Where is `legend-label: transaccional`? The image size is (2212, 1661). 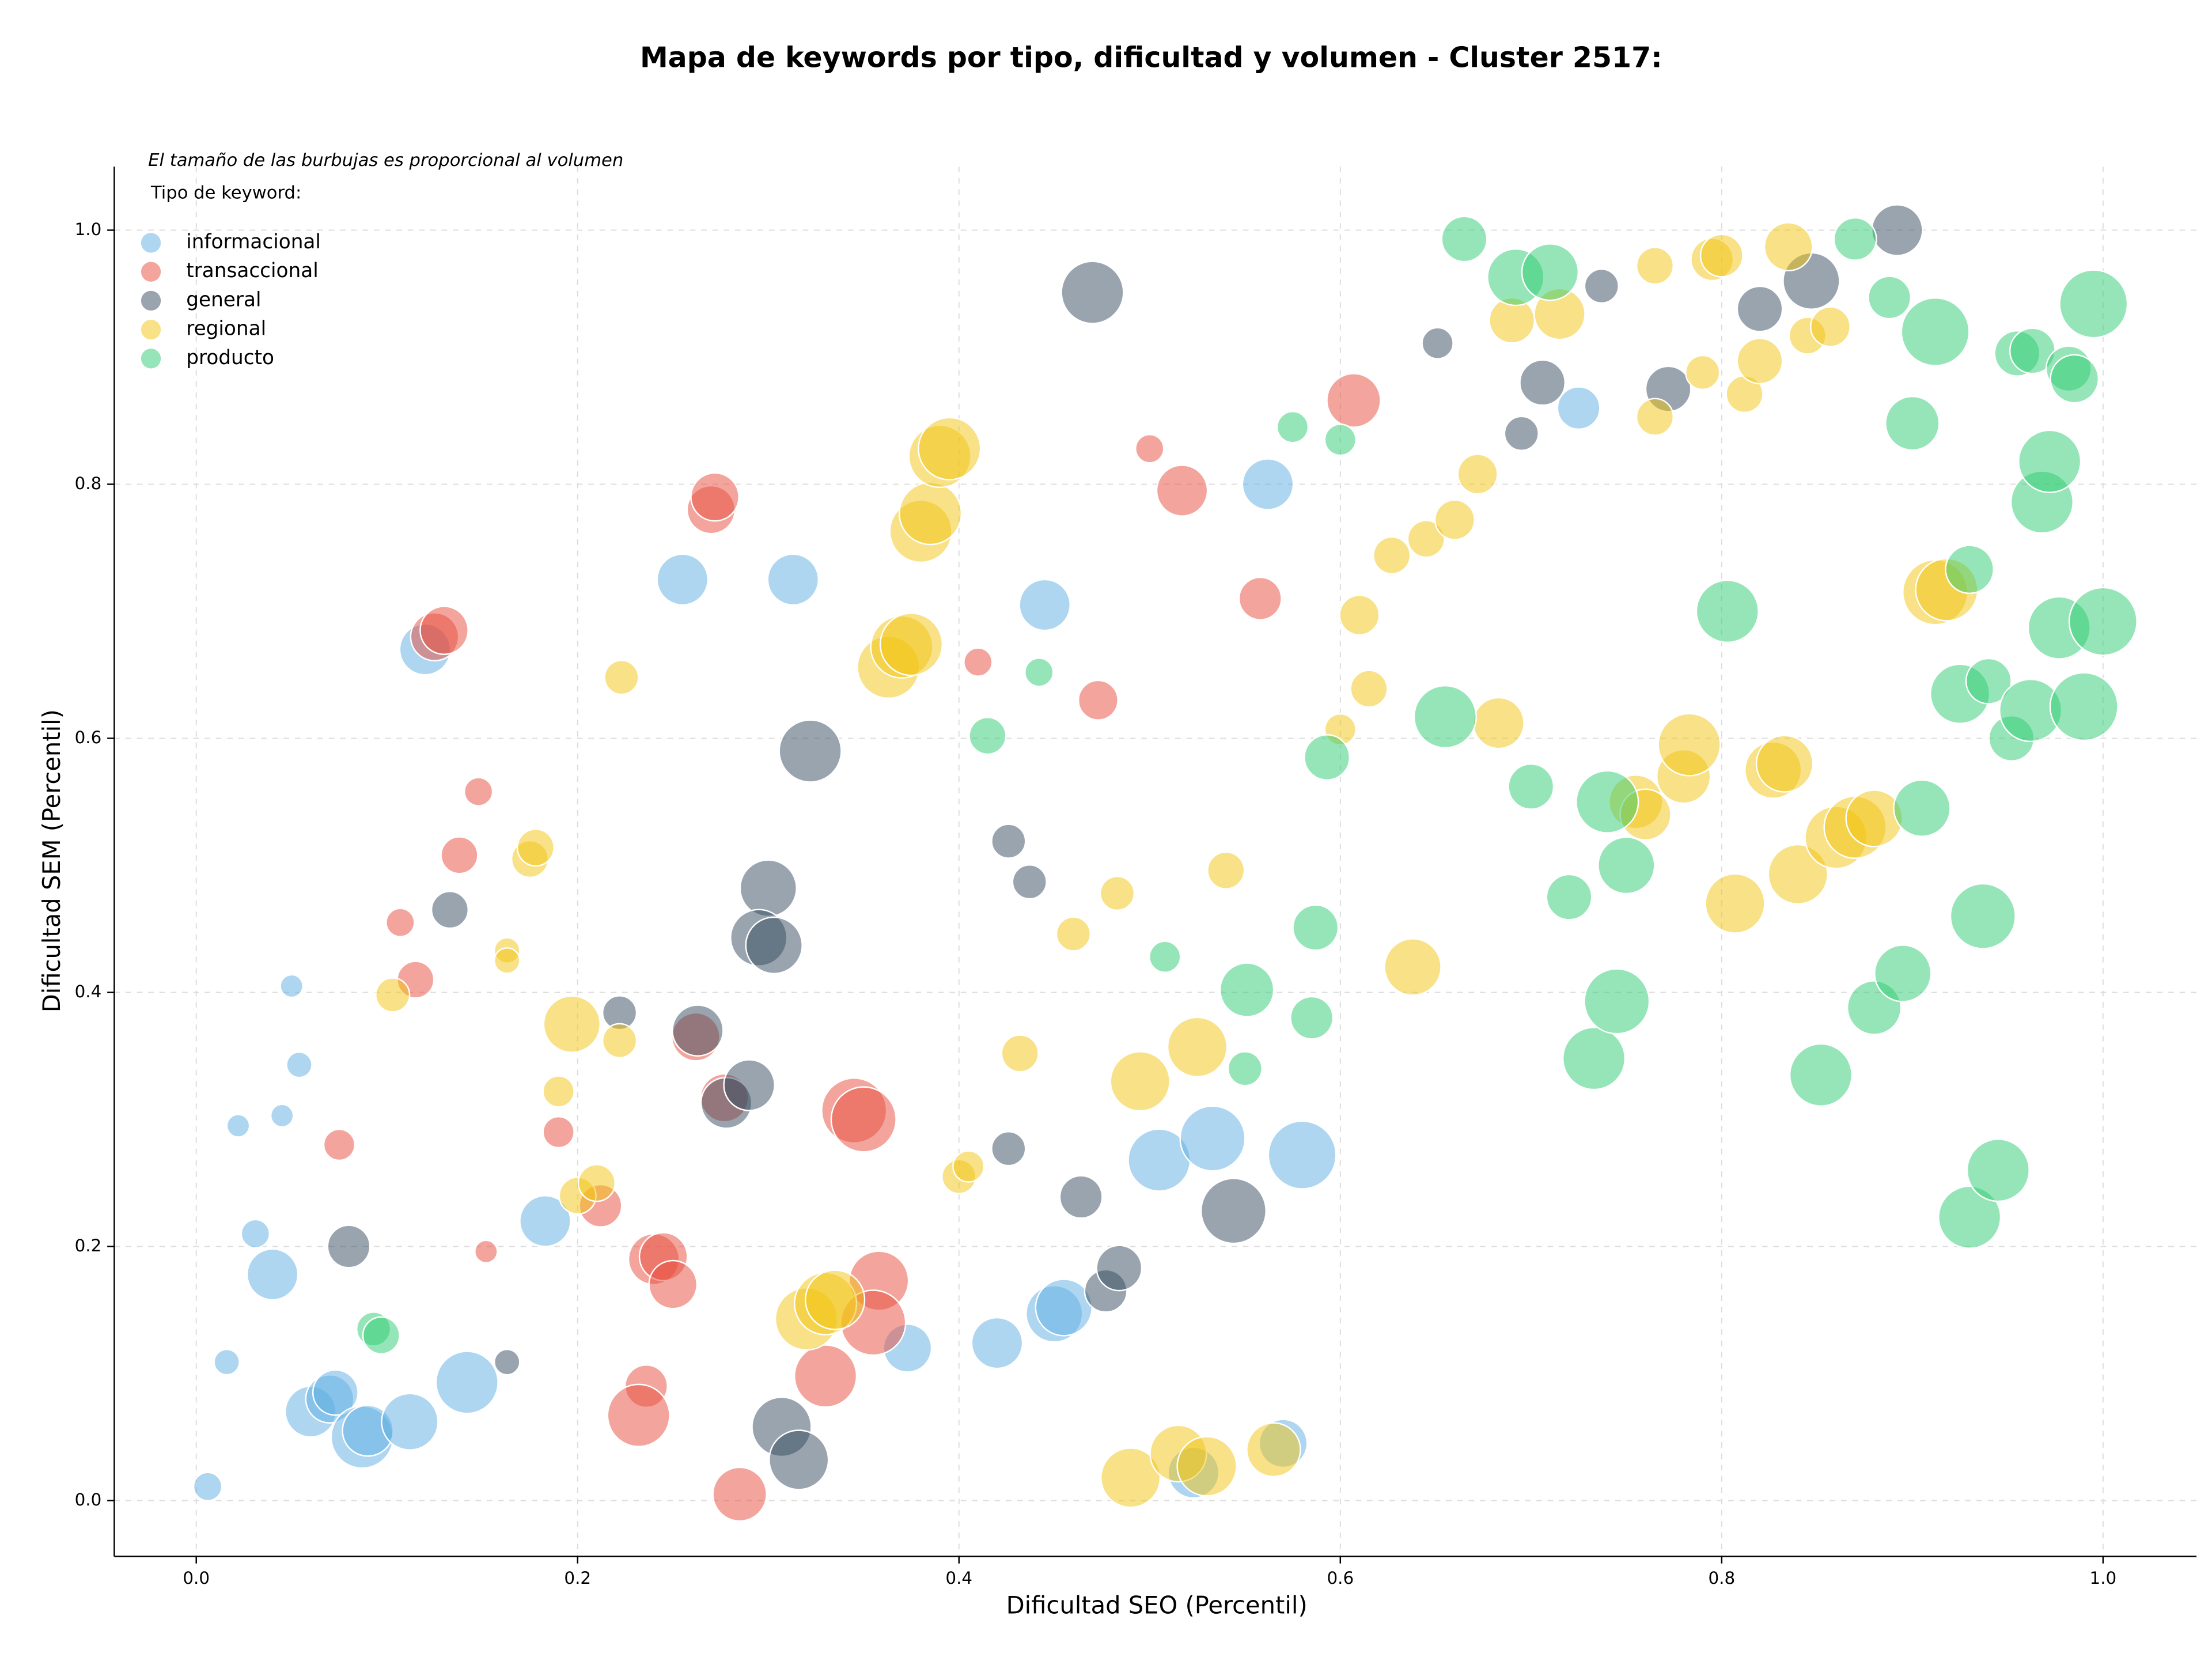 legend-label: transaccional is located at coordinates (252, 270).